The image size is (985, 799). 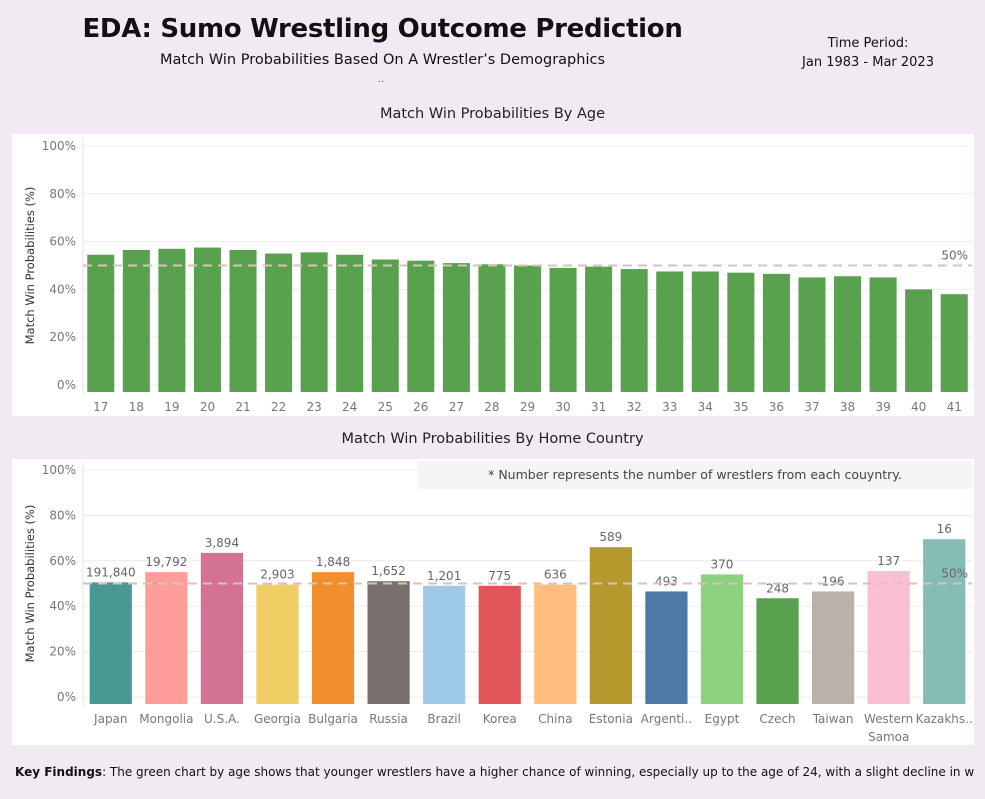 What do you see at coordinates (333, 562) in the screenshot?
I see `country-data-label: 1,848` at bounding box center [333, 562].